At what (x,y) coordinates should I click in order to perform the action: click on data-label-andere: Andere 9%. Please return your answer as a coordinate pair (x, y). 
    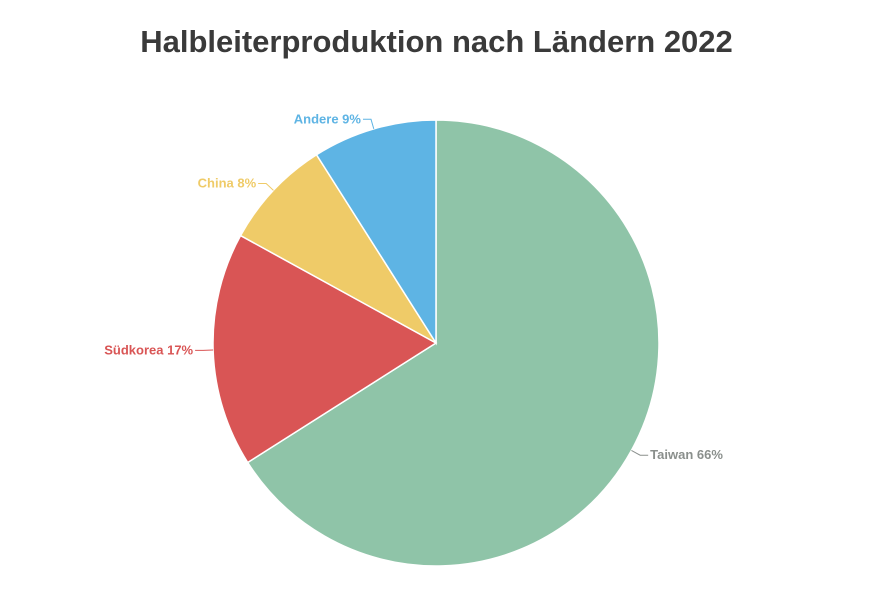
    Looking at the image, I should click on (328, 118).